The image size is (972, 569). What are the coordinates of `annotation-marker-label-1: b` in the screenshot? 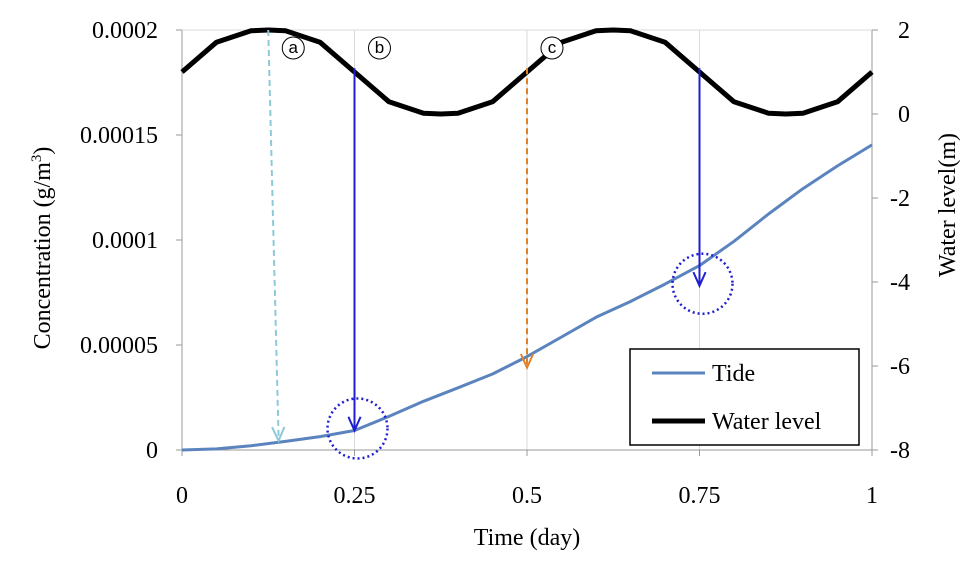 It's located at (379, 47).